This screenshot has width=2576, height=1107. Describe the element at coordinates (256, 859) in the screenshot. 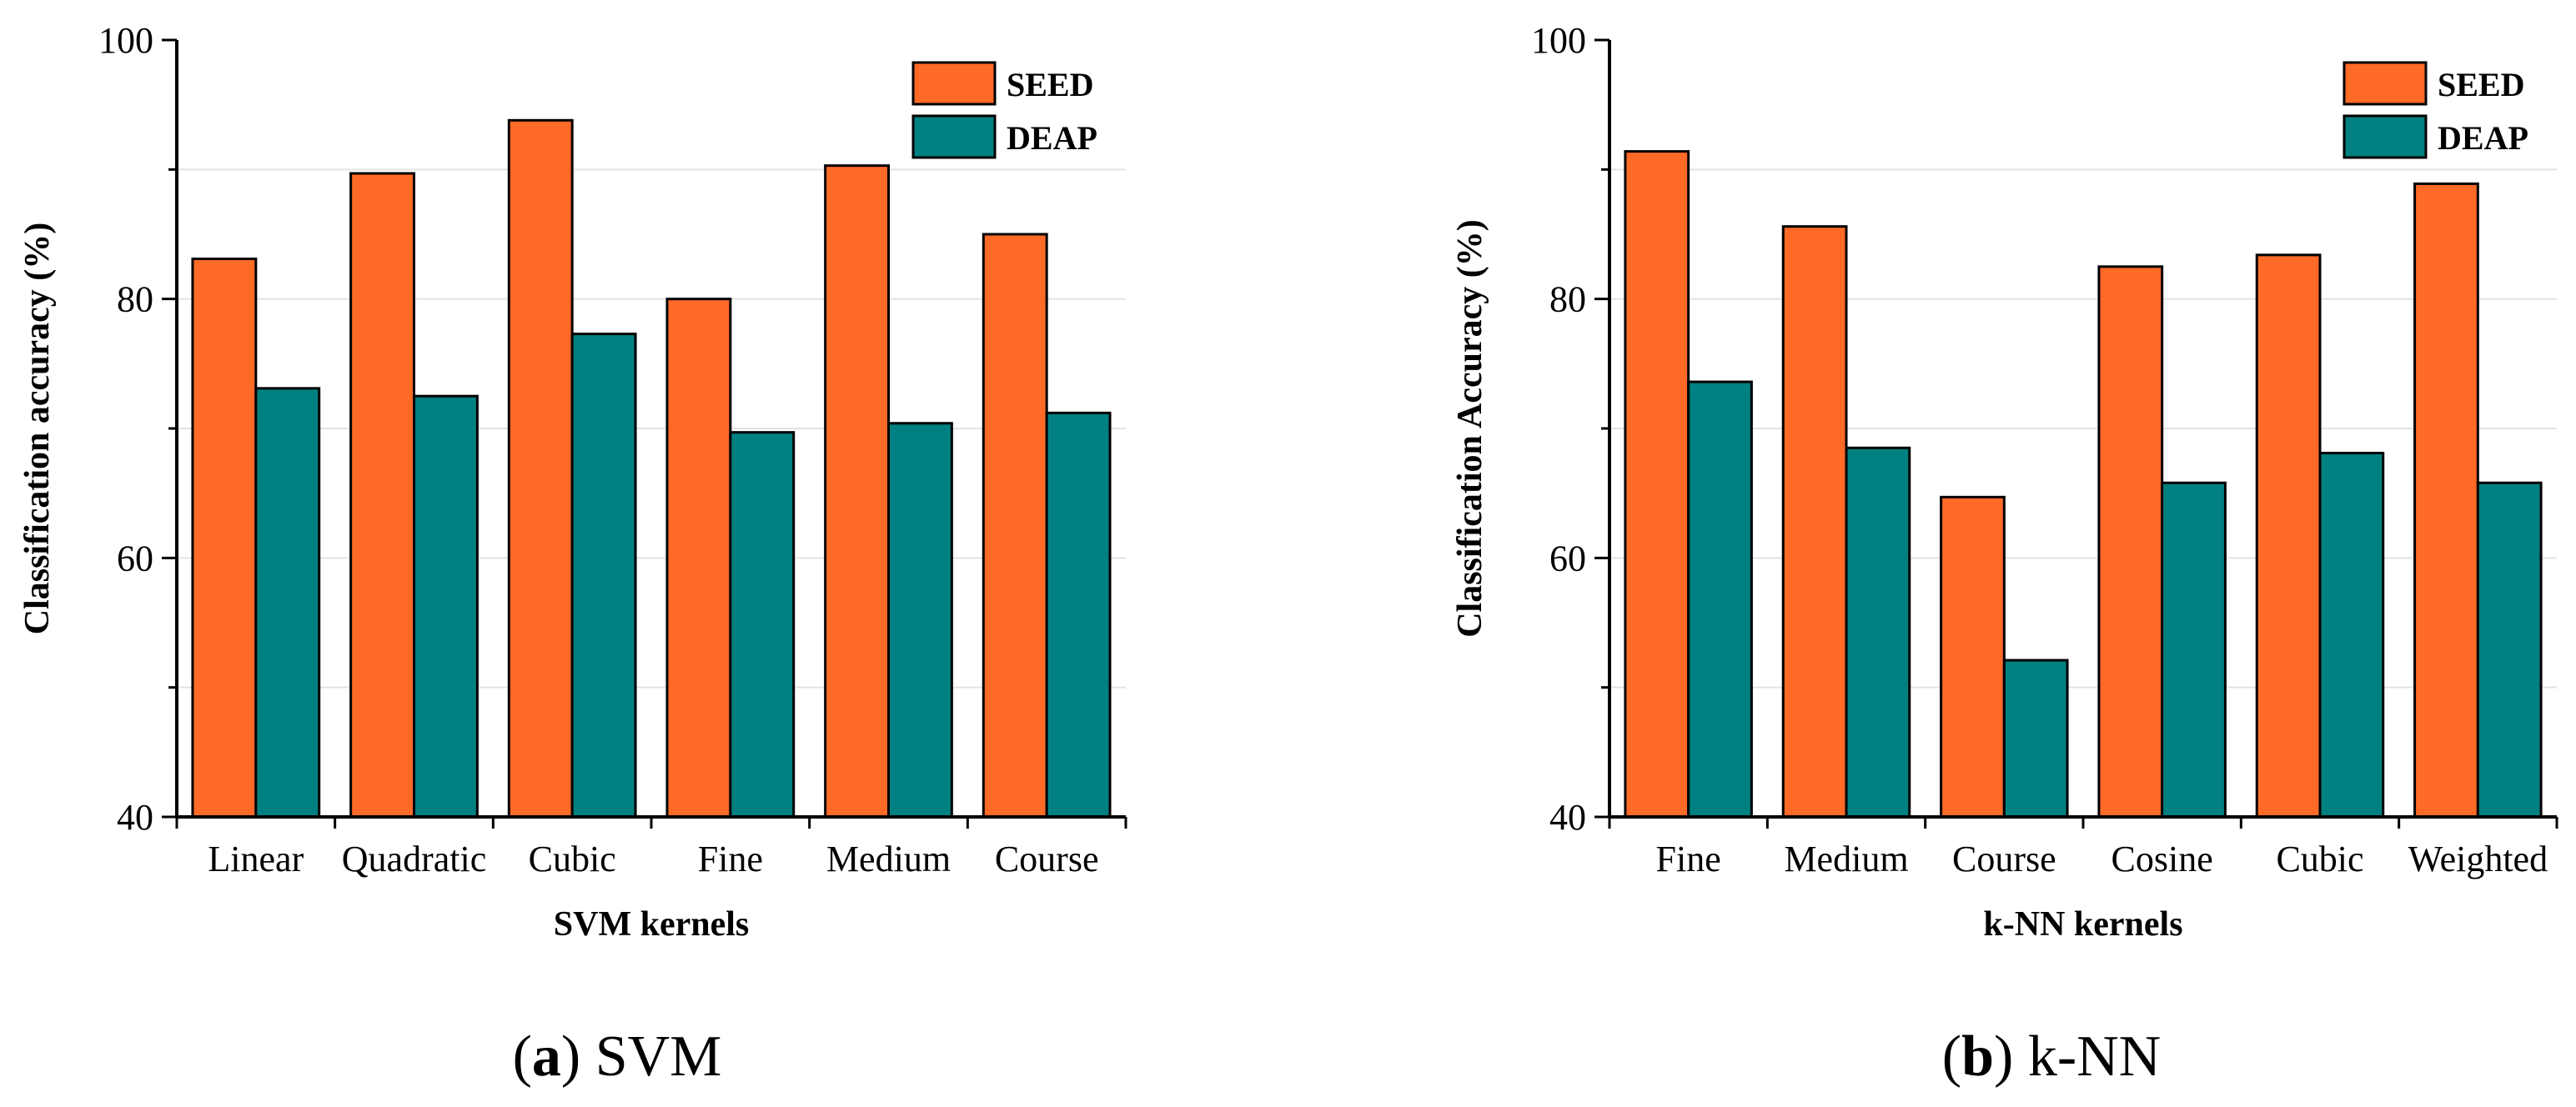

I see `x-tick-label: Linear` at that location.